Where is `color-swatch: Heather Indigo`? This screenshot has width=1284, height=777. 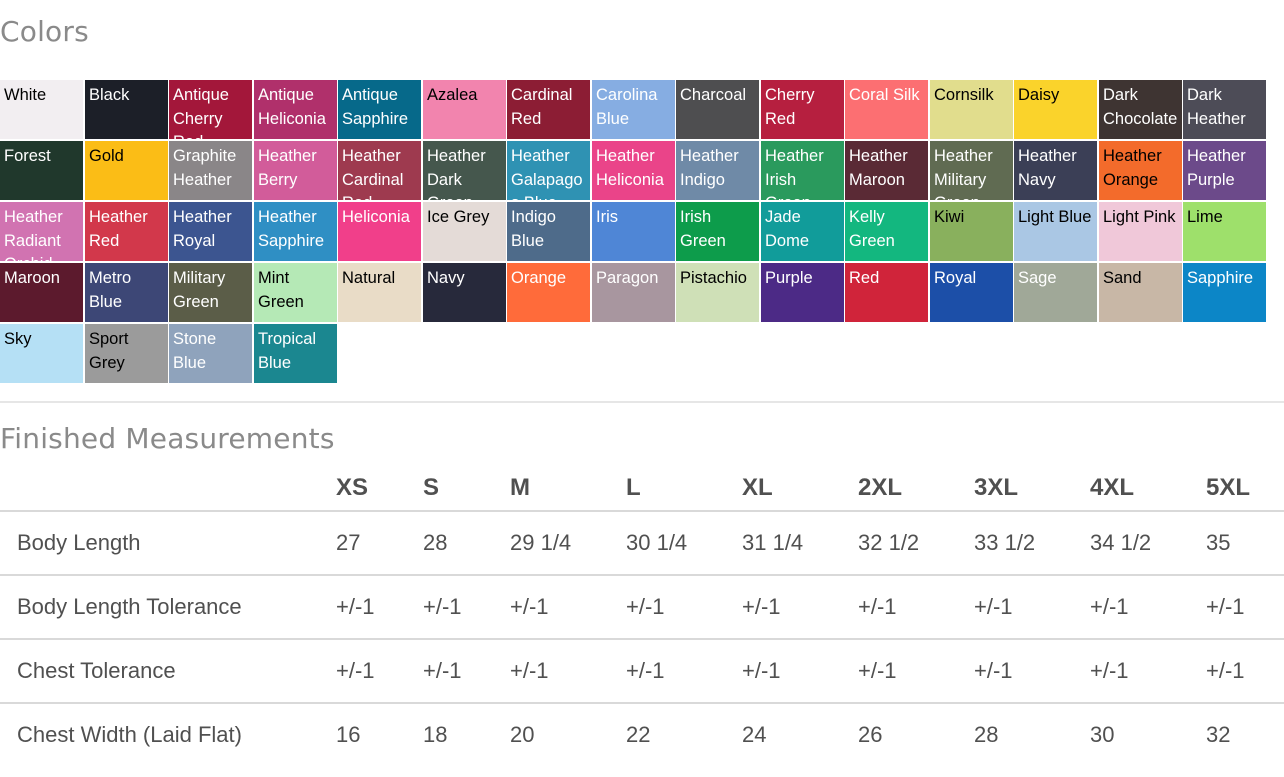 color-swatch: Heather Indigo is located at coordinates (717, 170).